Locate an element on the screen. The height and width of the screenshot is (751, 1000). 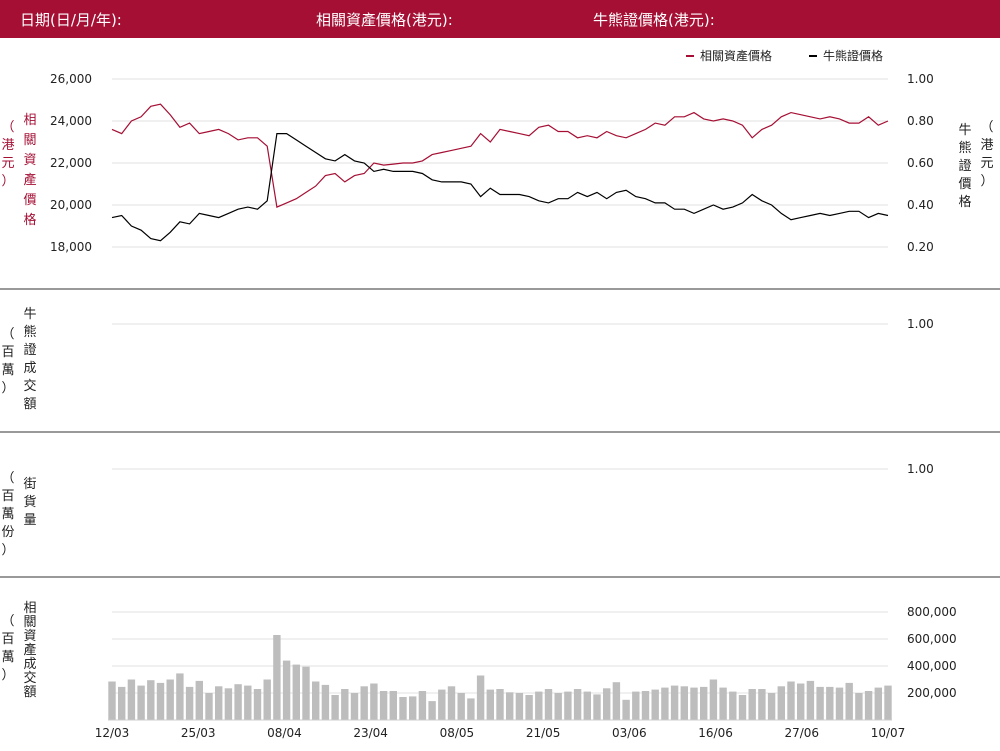
left-axis-name-char: 交 is located at coordinates (29, 386).